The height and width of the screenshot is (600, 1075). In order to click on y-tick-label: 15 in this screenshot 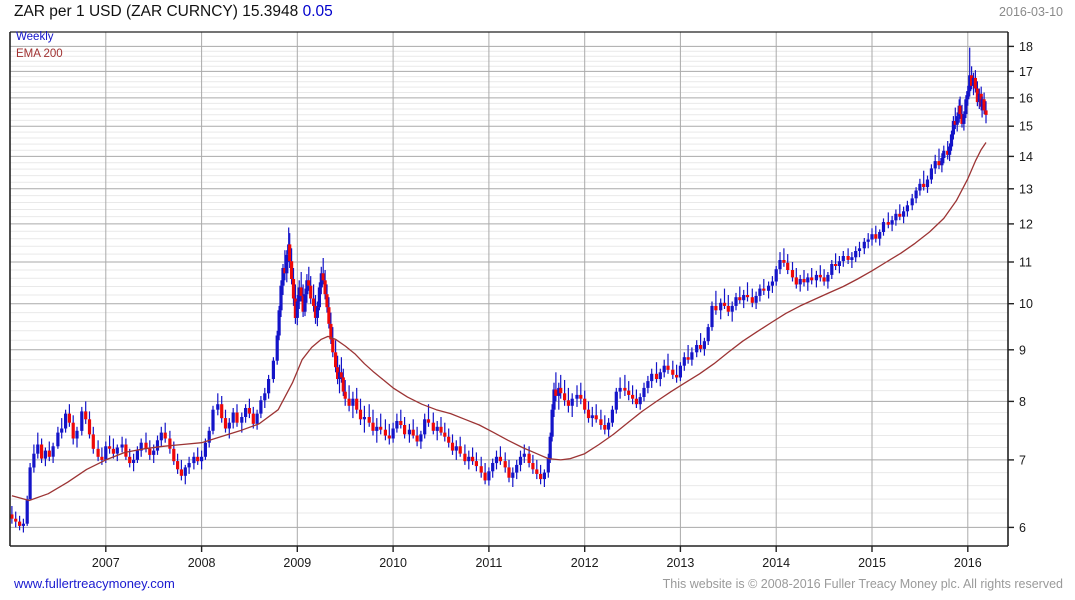, I will do `click(1026, 127)`.